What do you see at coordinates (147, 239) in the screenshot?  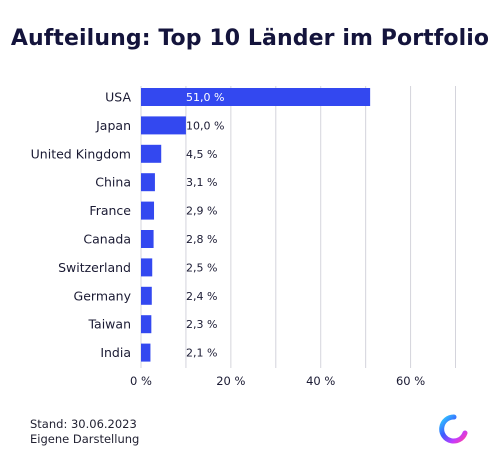 I see `bar-canada` at bounding box center [147, 239].